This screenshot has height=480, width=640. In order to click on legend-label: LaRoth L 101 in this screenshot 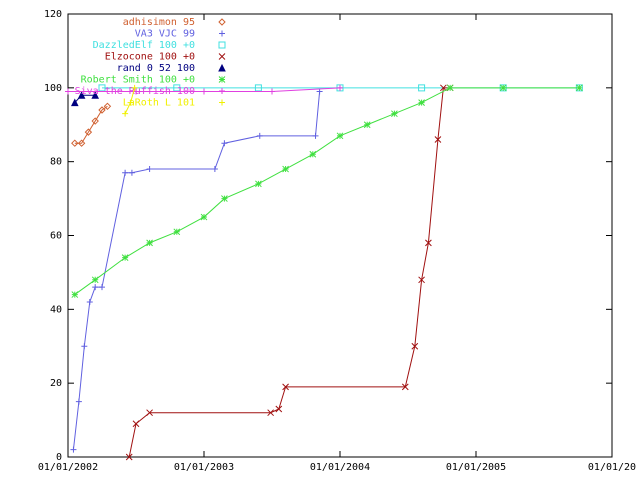, I will do `click(159, 103)`.